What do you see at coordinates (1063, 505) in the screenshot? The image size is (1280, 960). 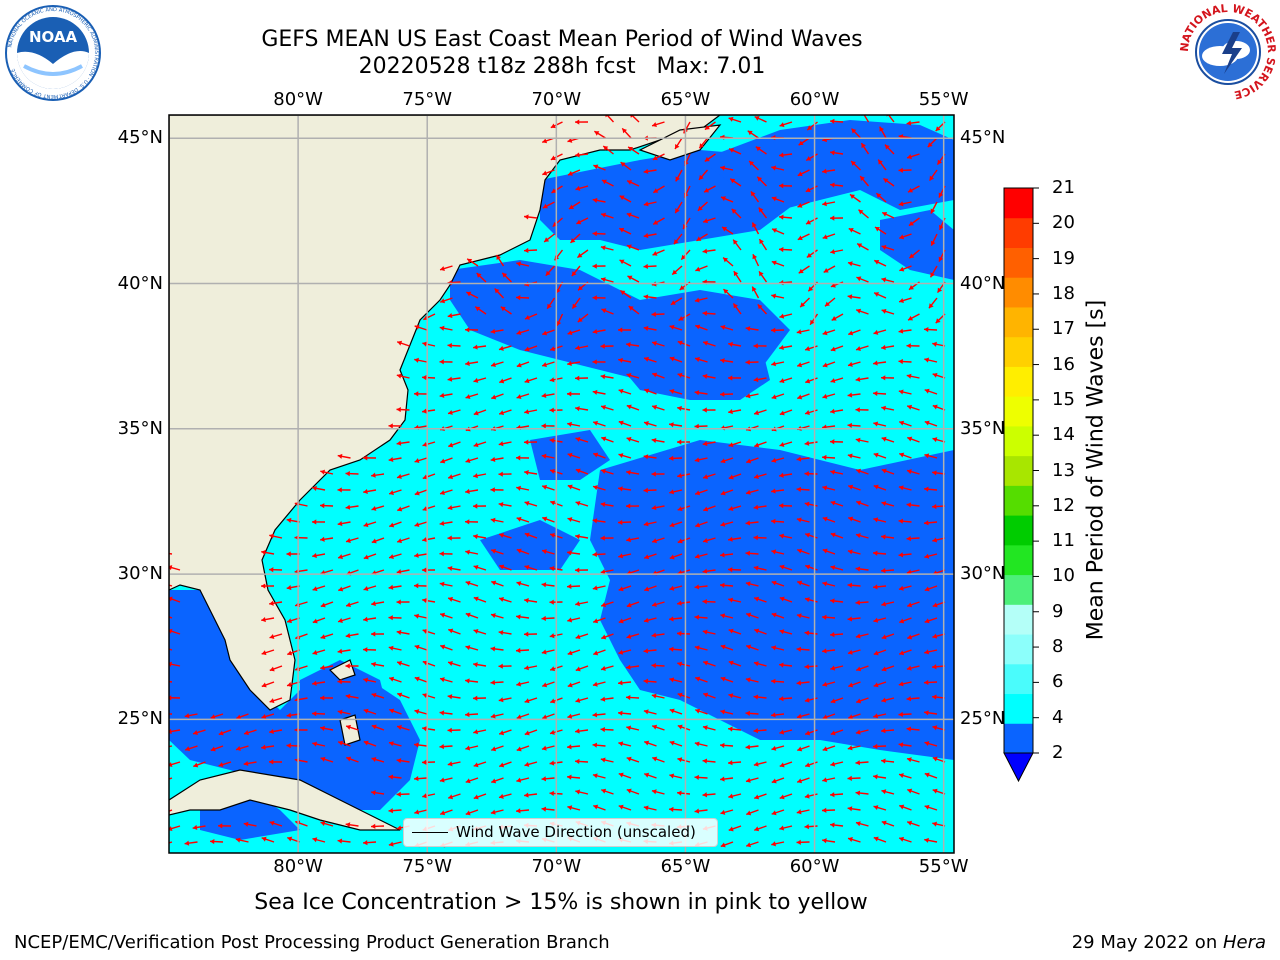 I see `colorbar-tick-label: 12` at bounding box center [1063, 505].